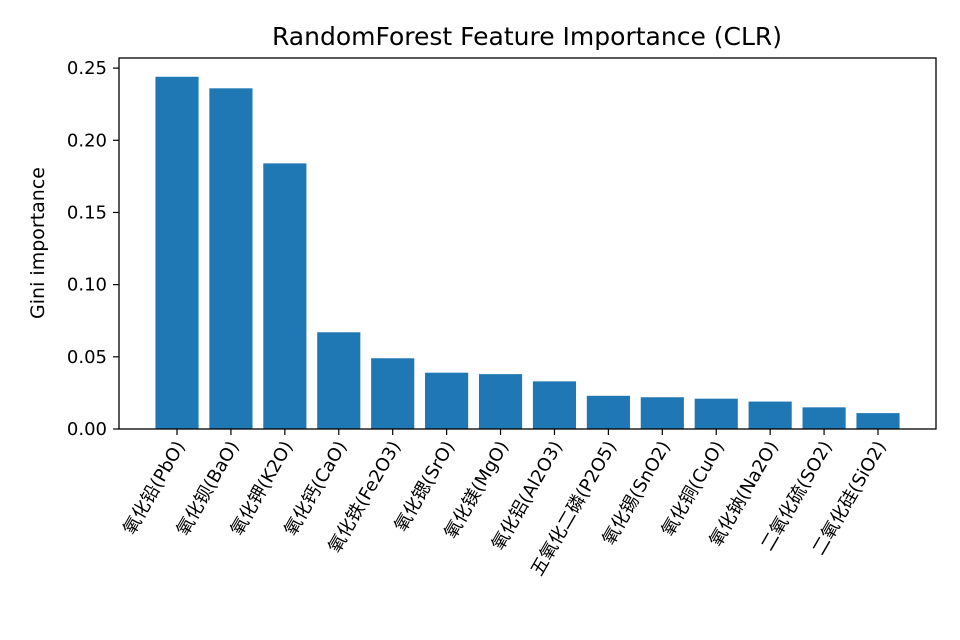  Describe the element at coordinates (87, 68) in the screenshot. I see `y-tick-label: 0.25` at that location.